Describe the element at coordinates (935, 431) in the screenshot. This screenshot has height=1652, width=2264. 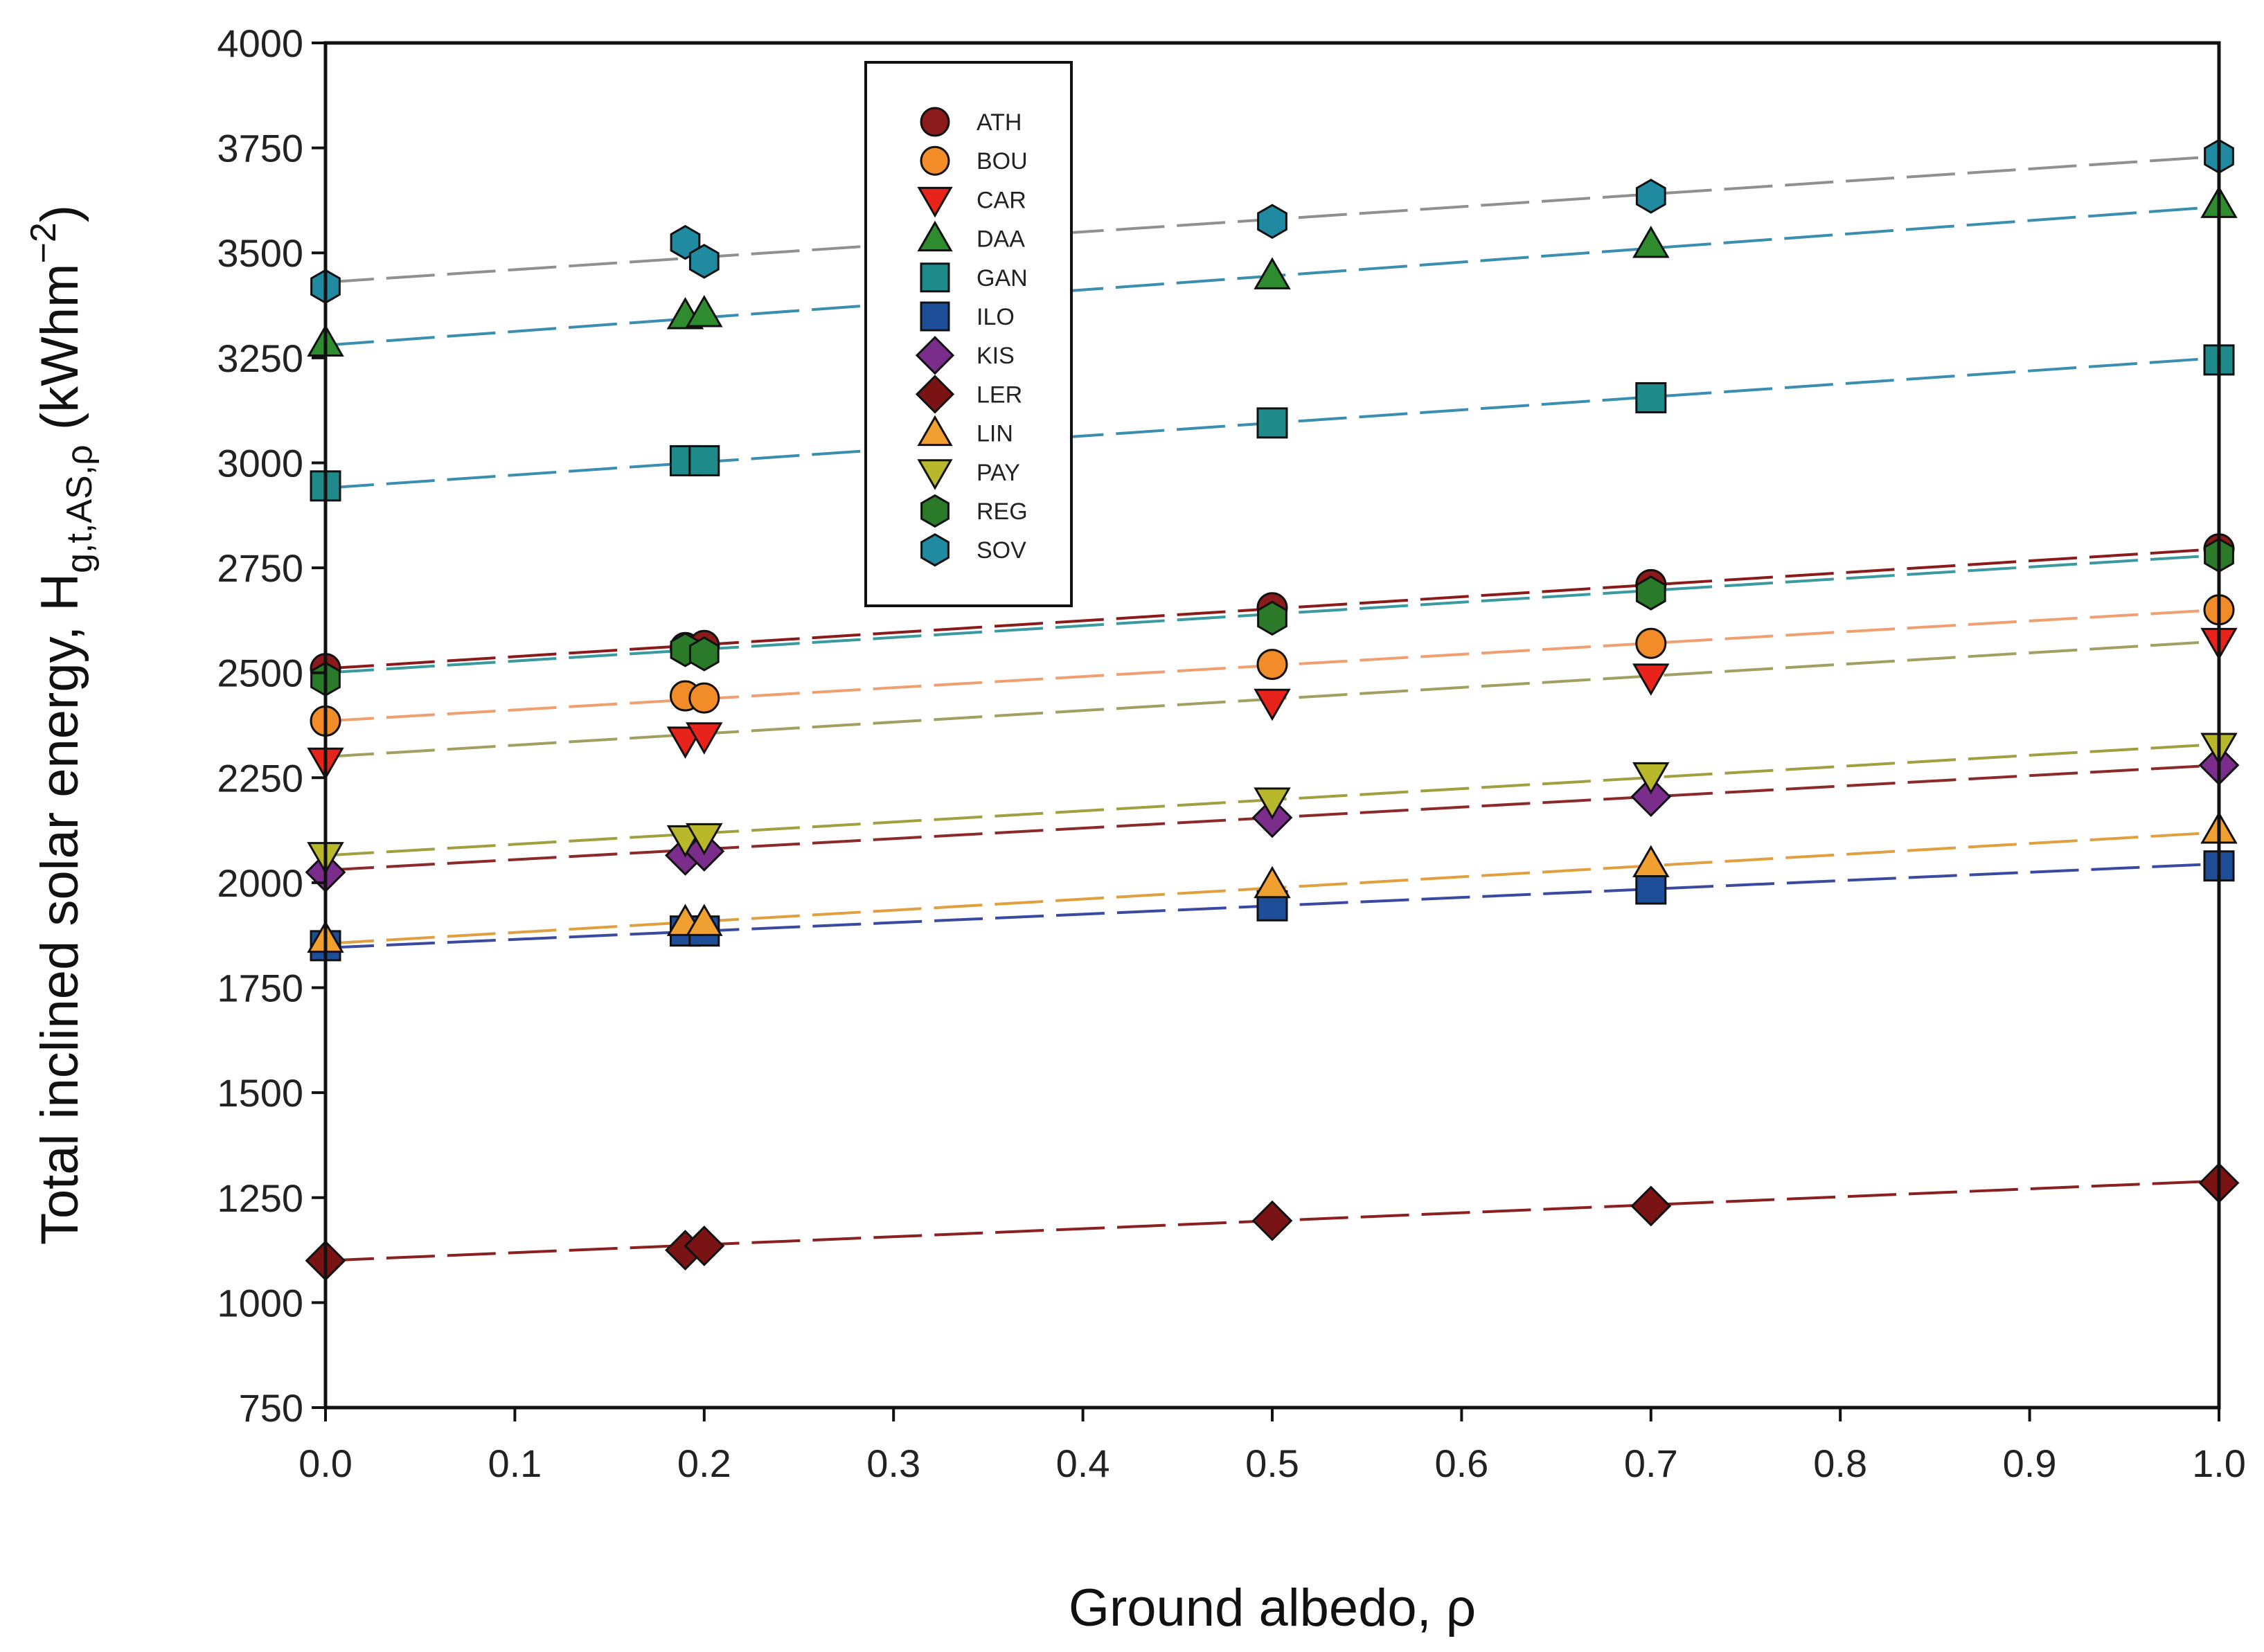
I see `legend-marker-lin` at that location.